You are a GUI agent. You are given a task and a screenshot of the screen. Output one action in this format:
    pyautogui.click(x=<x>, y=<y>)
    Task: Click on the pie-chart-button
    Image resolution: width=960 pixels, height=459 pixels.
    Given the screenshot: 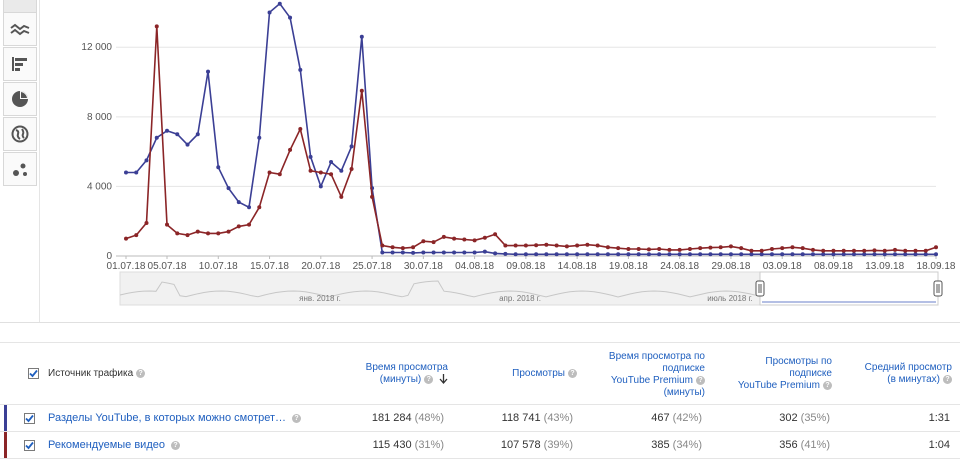 What is the action you would take?
    pyautogui.click(x=20, y=99)
    